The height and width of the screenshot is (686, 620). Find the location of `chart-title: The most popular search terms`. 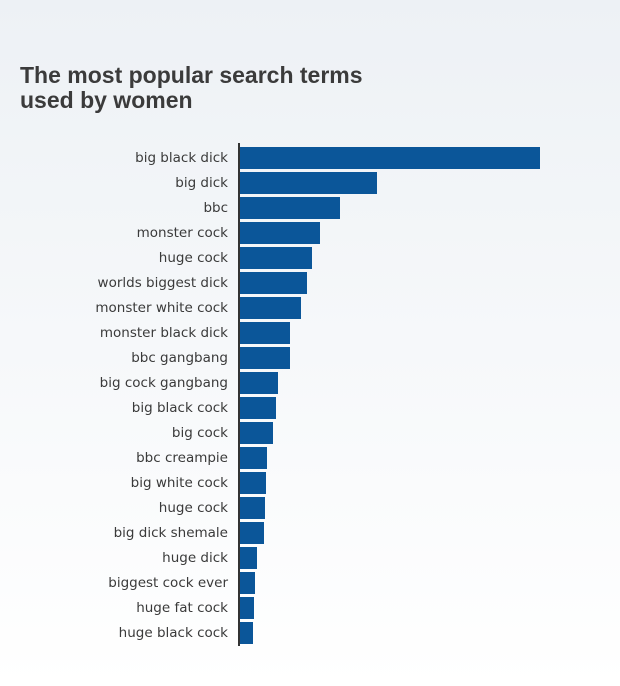

chart-title: The most popular search terms is located at coordinates (191, 75).